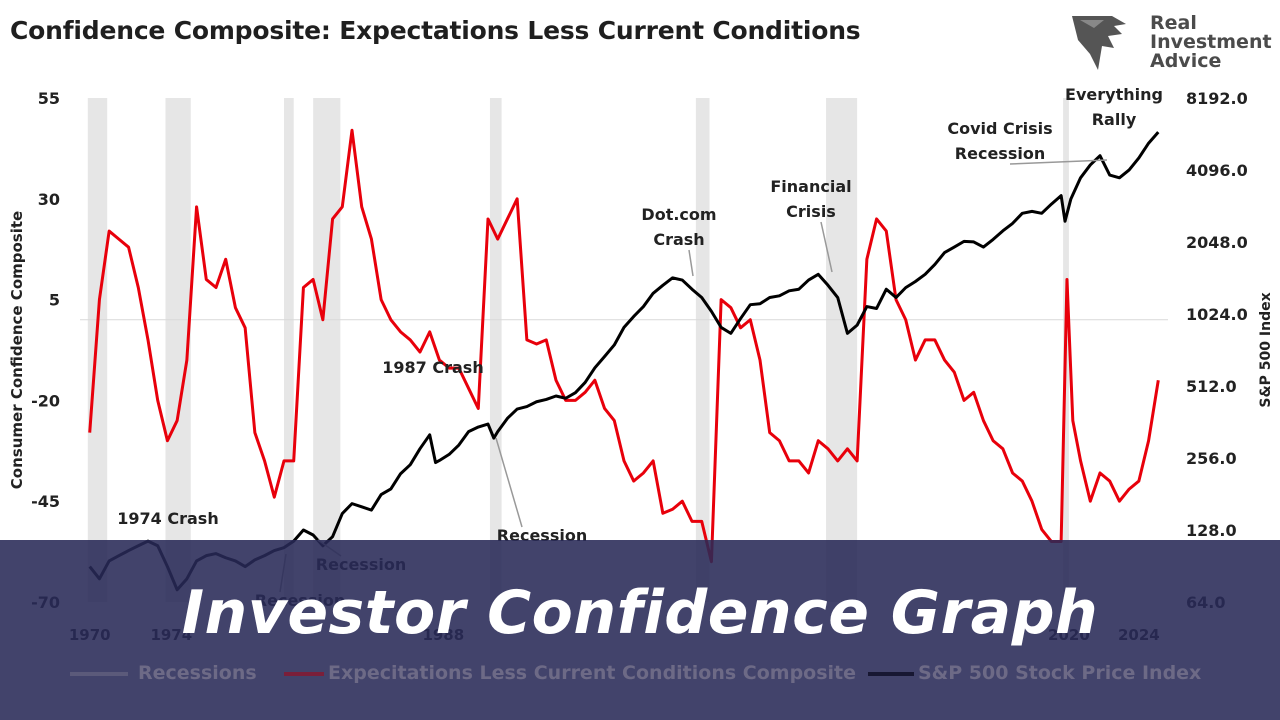 This screenshot has height=720, width=1280. I want to click on legend-swatch-composite, so click(304, 674).